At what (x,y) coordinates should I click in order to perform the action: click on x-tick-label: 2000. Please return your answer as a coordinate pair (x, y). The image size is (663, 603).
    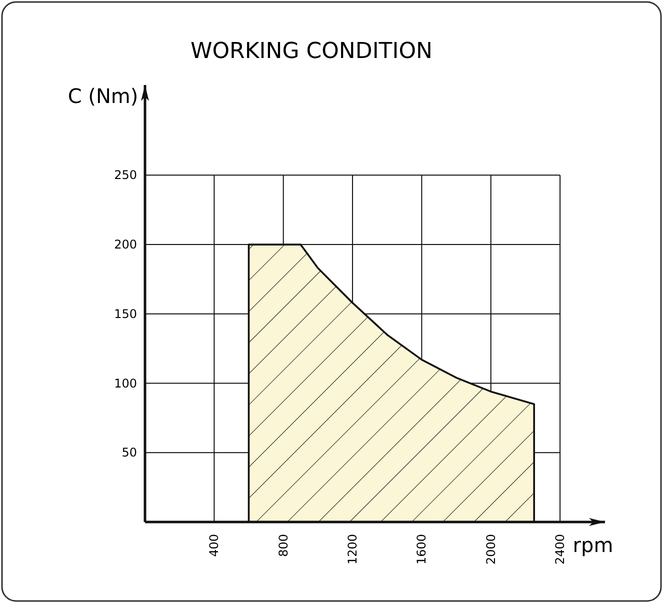
    Looking at the image, I should click on (491, 549).